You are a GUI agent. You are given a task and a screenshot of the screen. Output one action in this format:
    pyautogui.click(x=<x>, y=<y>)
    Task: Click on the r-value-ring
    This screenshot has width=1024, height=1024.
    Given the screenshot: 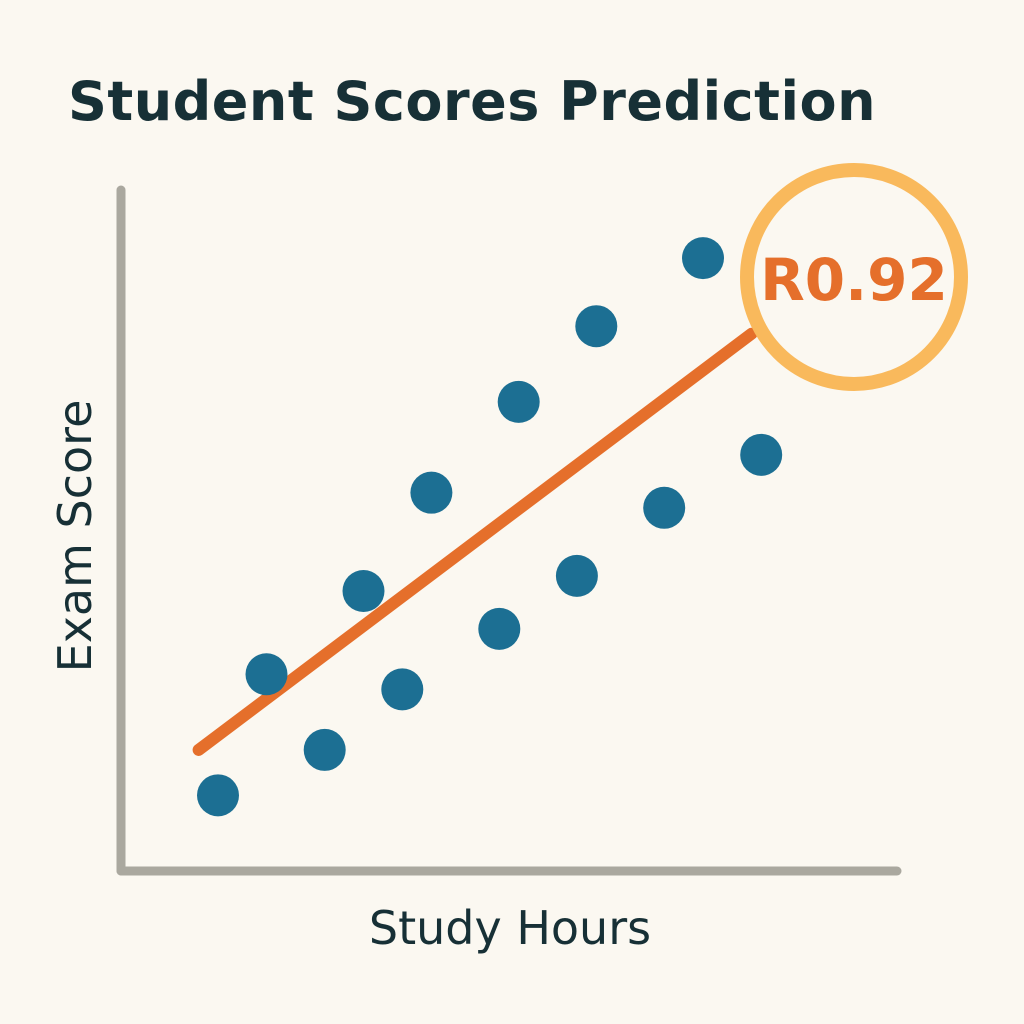 What is the action you would take?
    pyautogui.click(x=854, y=277)
    